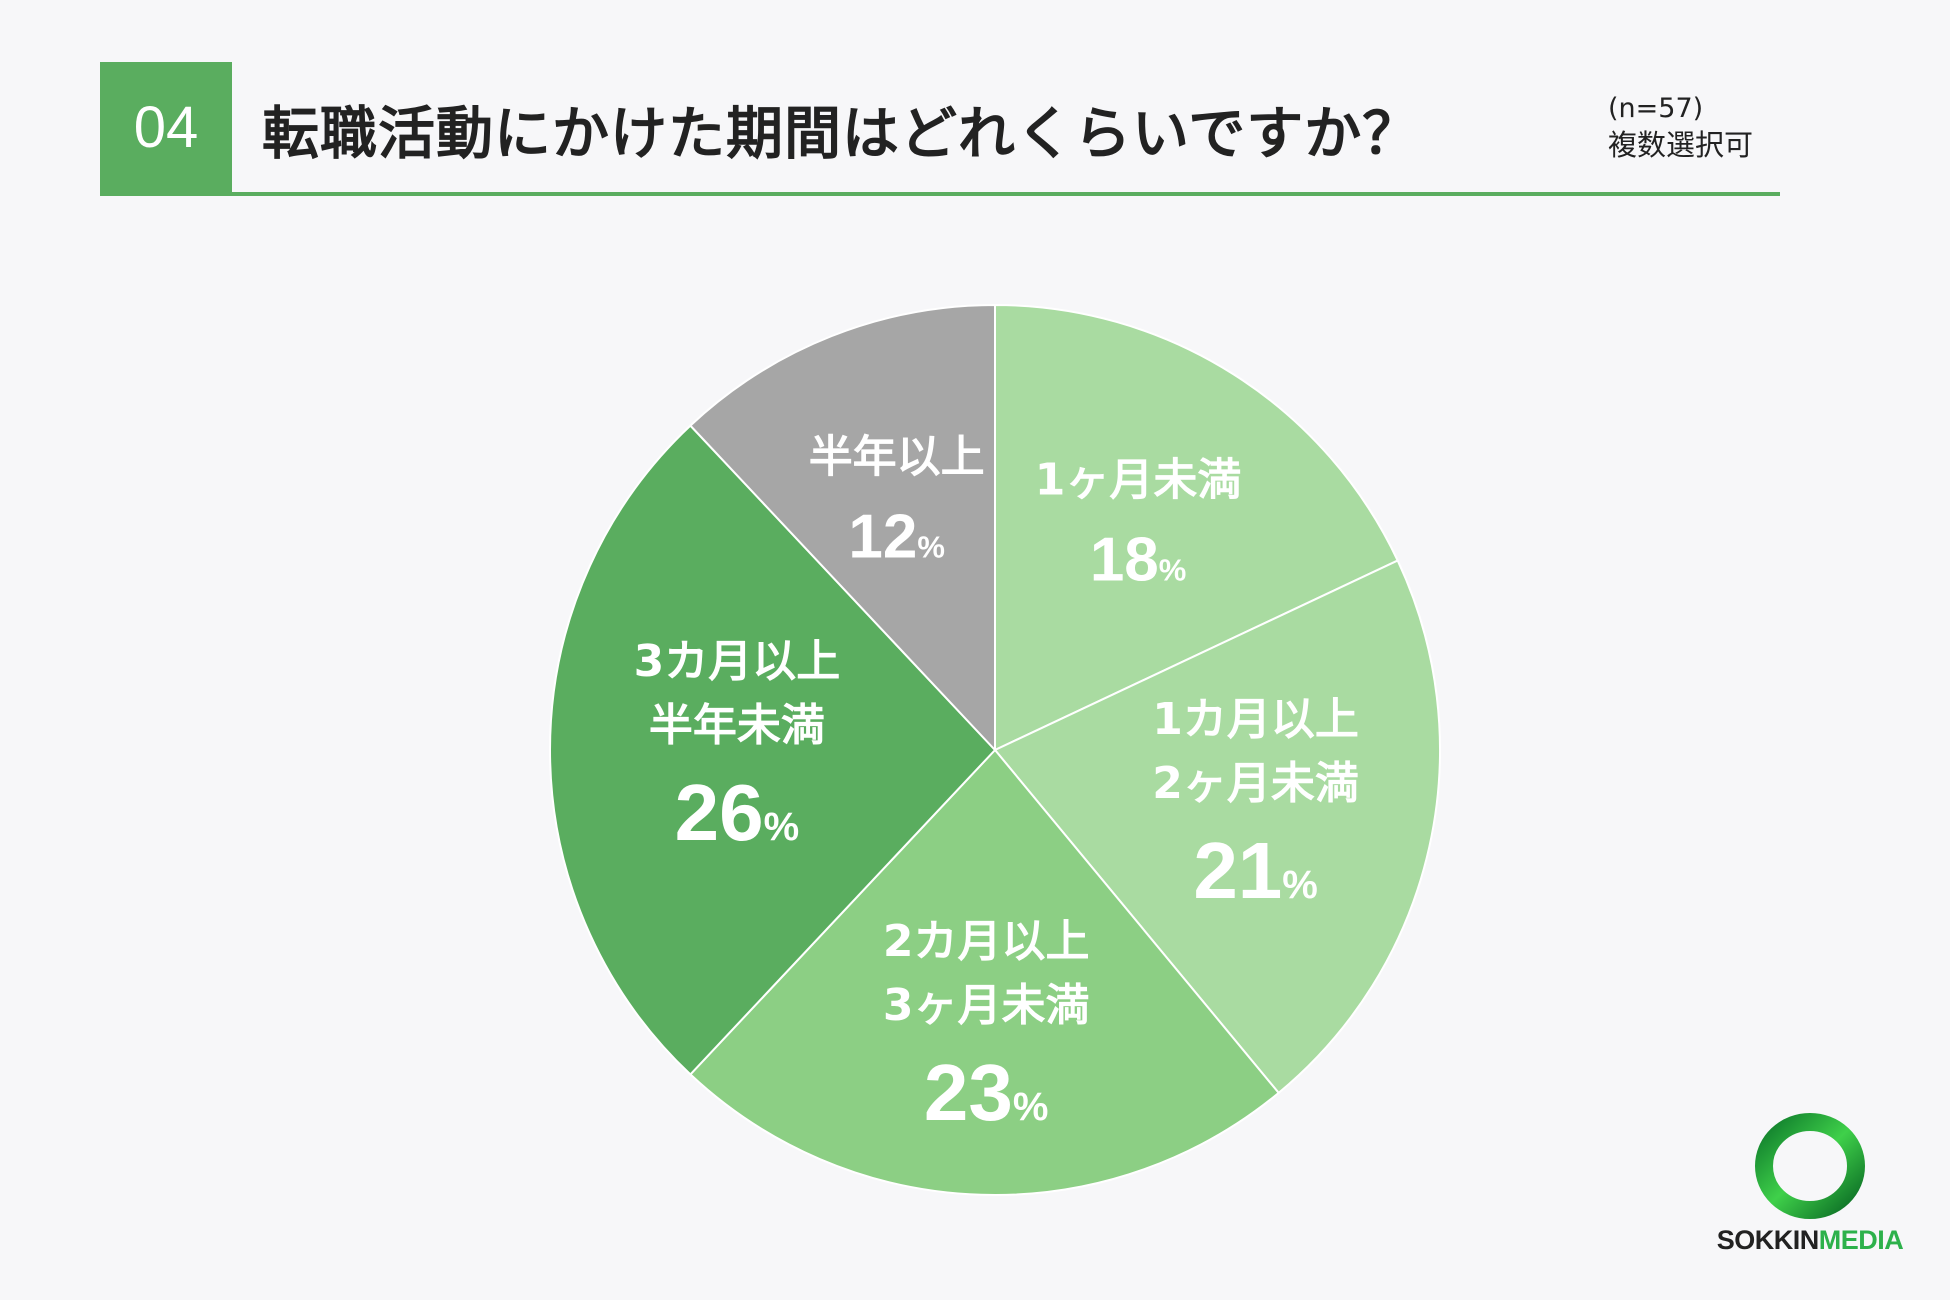 This screenshot has width=1950, height=1300. What do you see at coordinates (1861, 1240) in the screenshot?
I see `logo-text-media: MEDIA` at bounding box center [1861, 1240].